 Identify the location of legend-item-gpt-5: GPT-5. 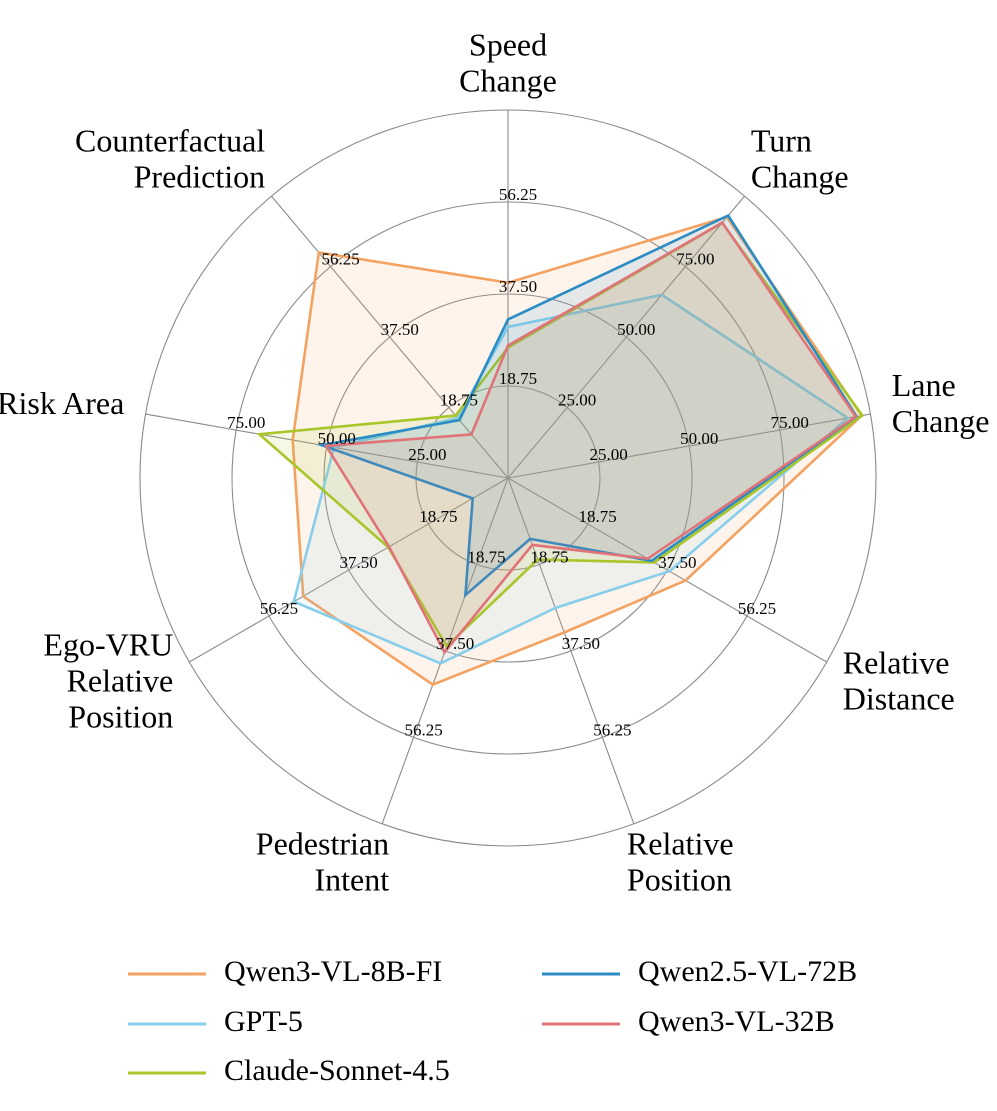
(215, 1021).